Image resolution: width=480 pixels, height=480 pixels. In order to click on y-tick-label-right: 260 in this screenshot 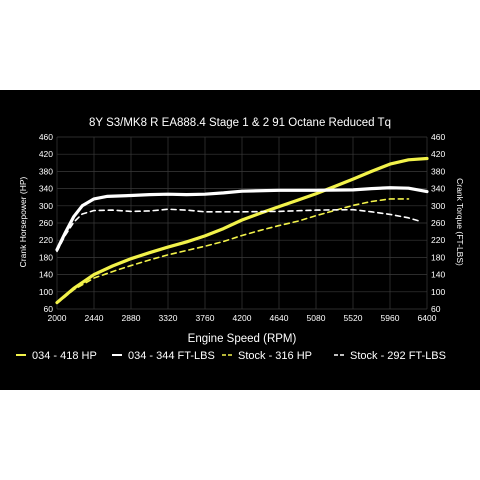, I will do `click(438, 223)`.